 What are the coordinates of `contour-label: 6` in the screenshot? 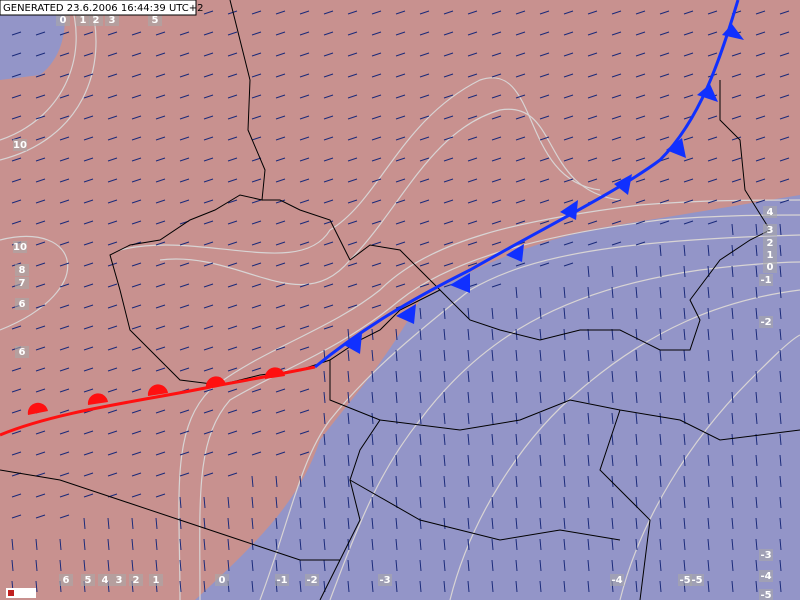 It's located at (66, 580).